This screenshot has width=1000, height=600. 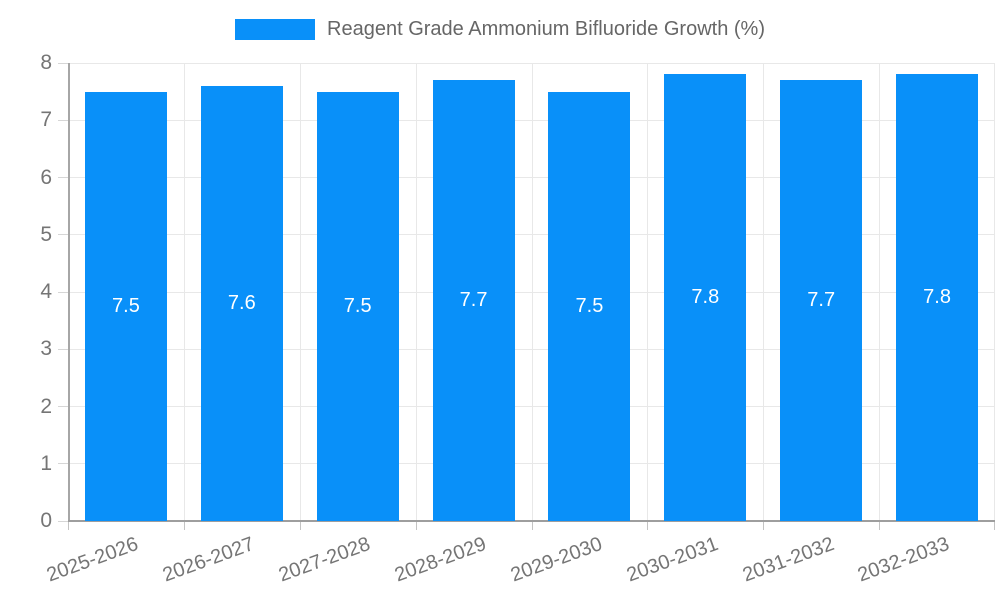 I want to click on bar-2025-2026: 7.5, so click(x=125, y=306).